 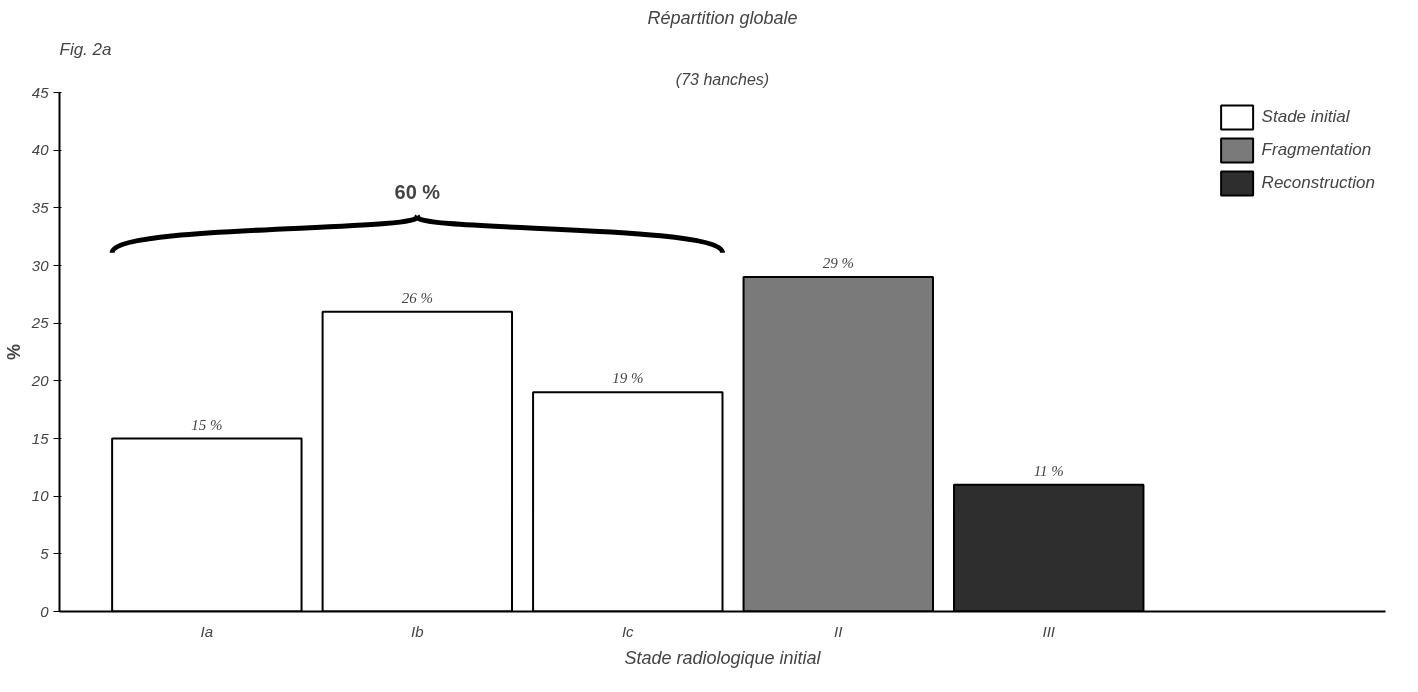 I want to click on data-label: 26 %, so click(x=417, y=297).